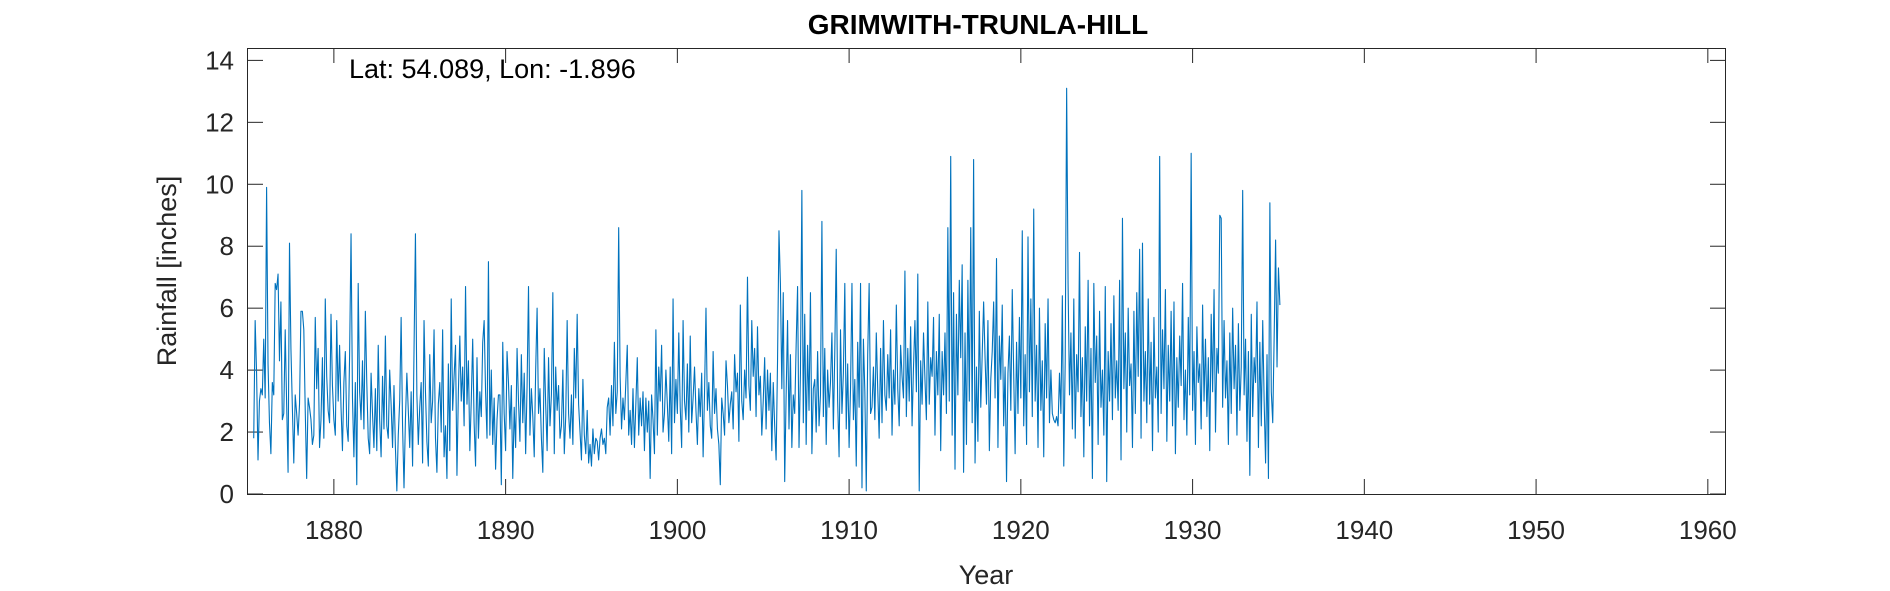 This screenshot has width=1890, height=591. Describe the element at coordinates (219, 184) in the screenshot. I see `y-tick-label: 10` at that location.